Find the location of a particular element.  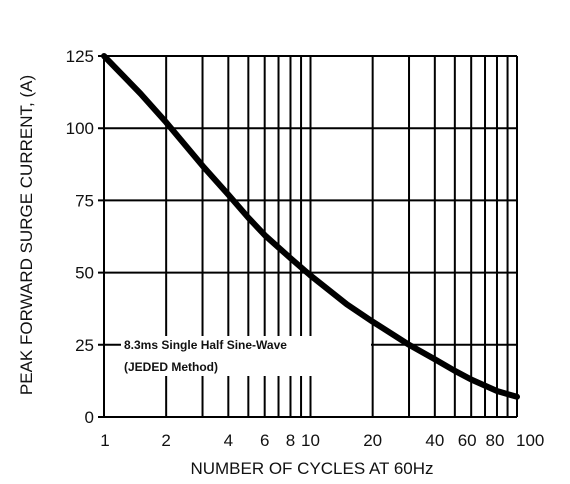

x-tick-label: 60 is located at coordinates (467, 440).